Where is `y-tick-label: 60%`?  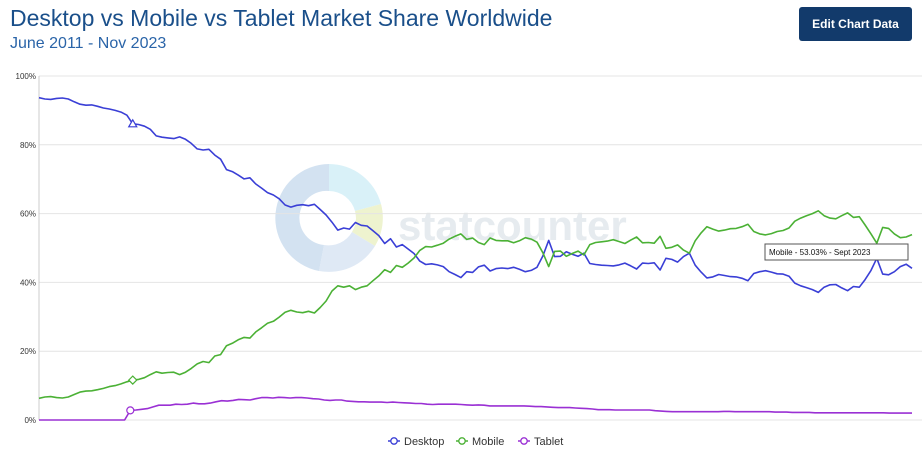
y-tick-label: 60% is located at coordinates (28, 214).